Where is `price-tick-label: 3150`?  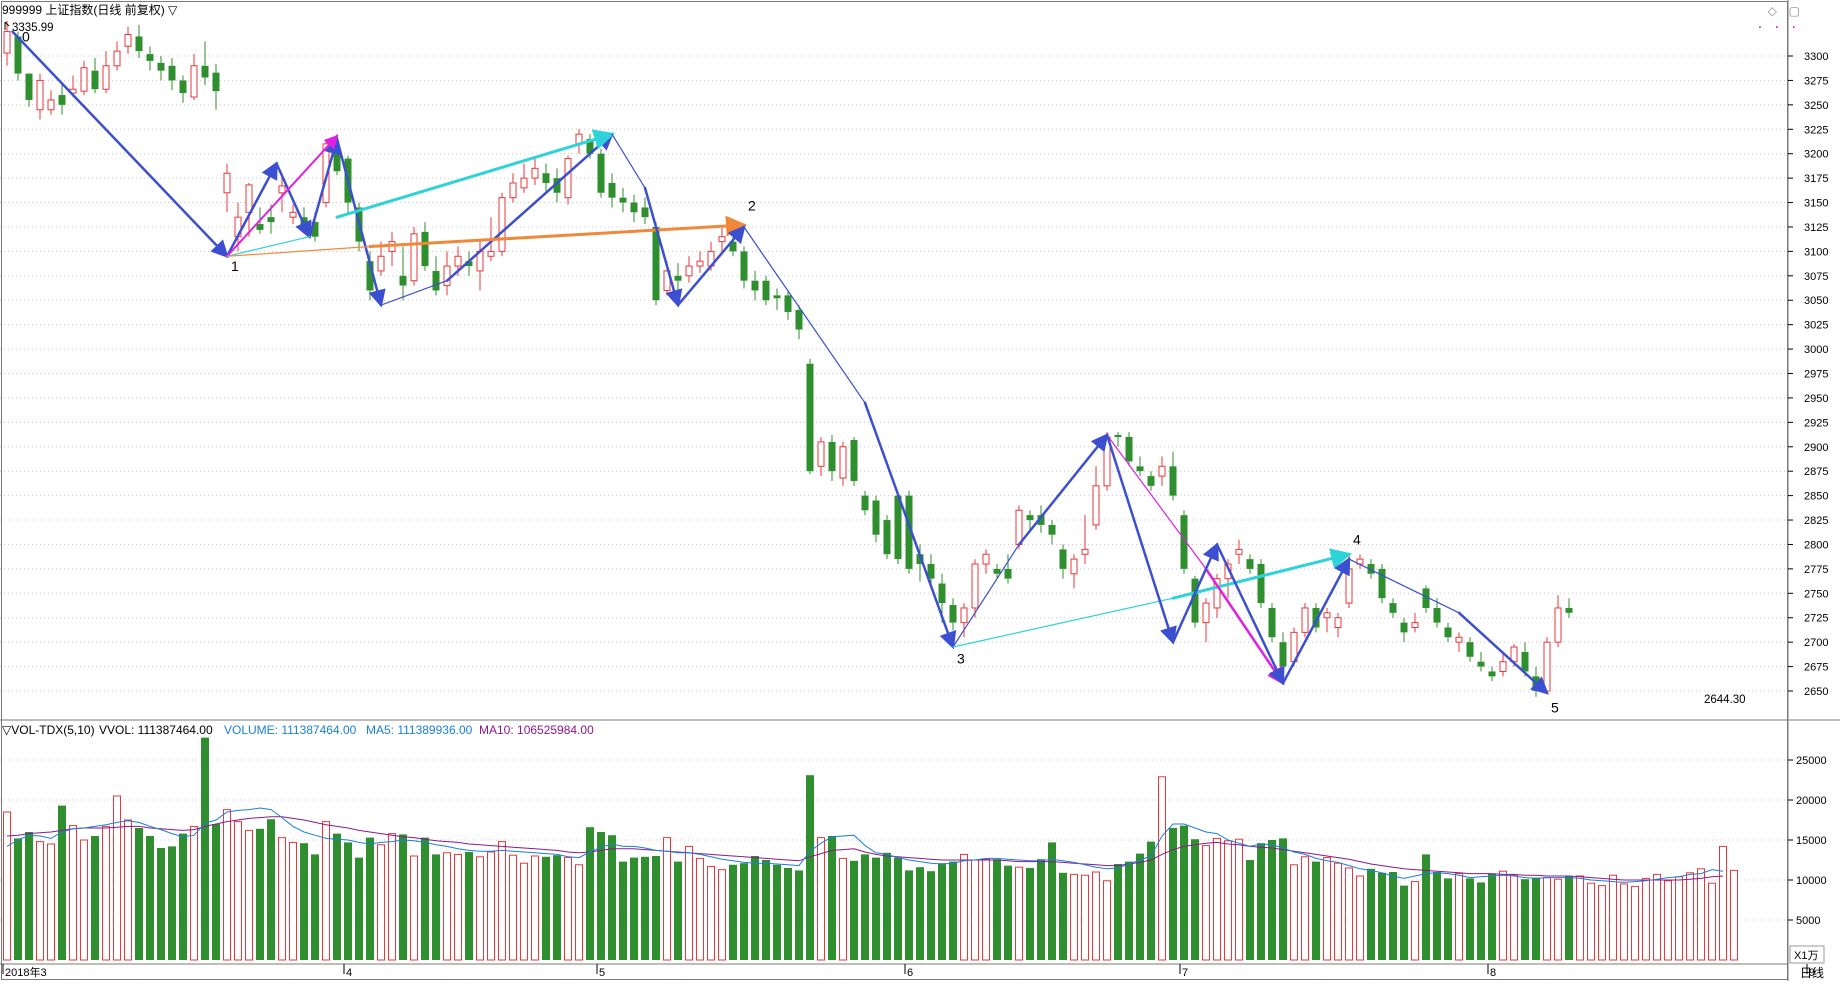
price-tick-label: 3150 is located at coordinates (1816, 204).